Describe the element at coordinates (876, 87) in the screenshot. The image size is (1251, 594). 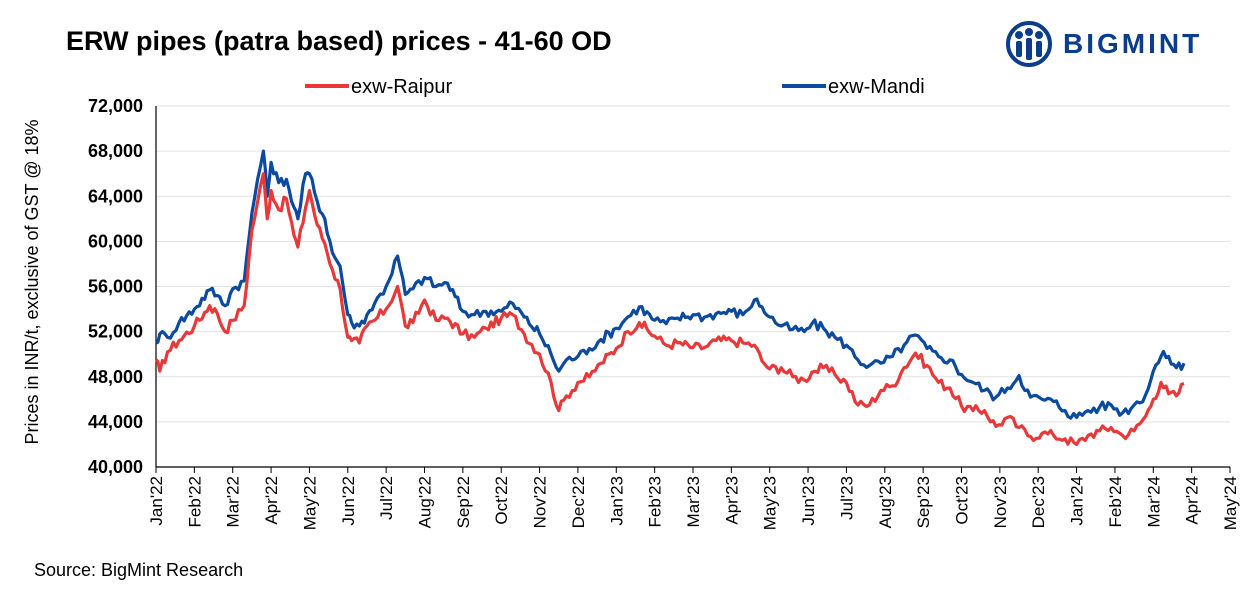
I see `legend-label: exw-Mandi` at that location.